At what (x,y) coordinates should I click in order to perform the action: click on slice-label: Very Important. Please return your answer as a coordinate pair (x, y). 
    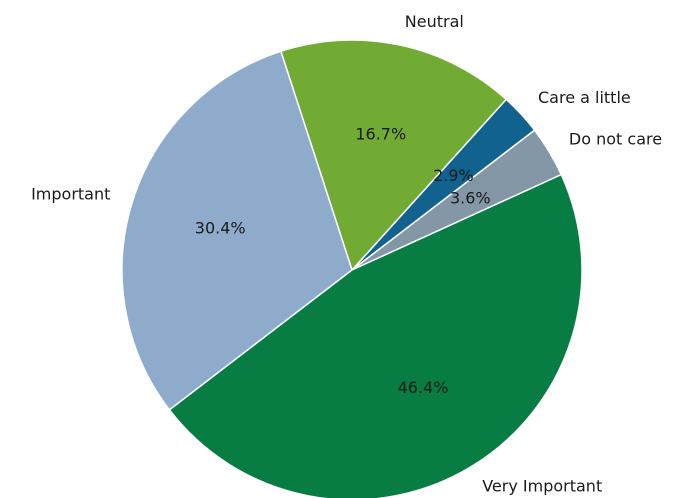
    Looking at the image, I should click on (542, 485).